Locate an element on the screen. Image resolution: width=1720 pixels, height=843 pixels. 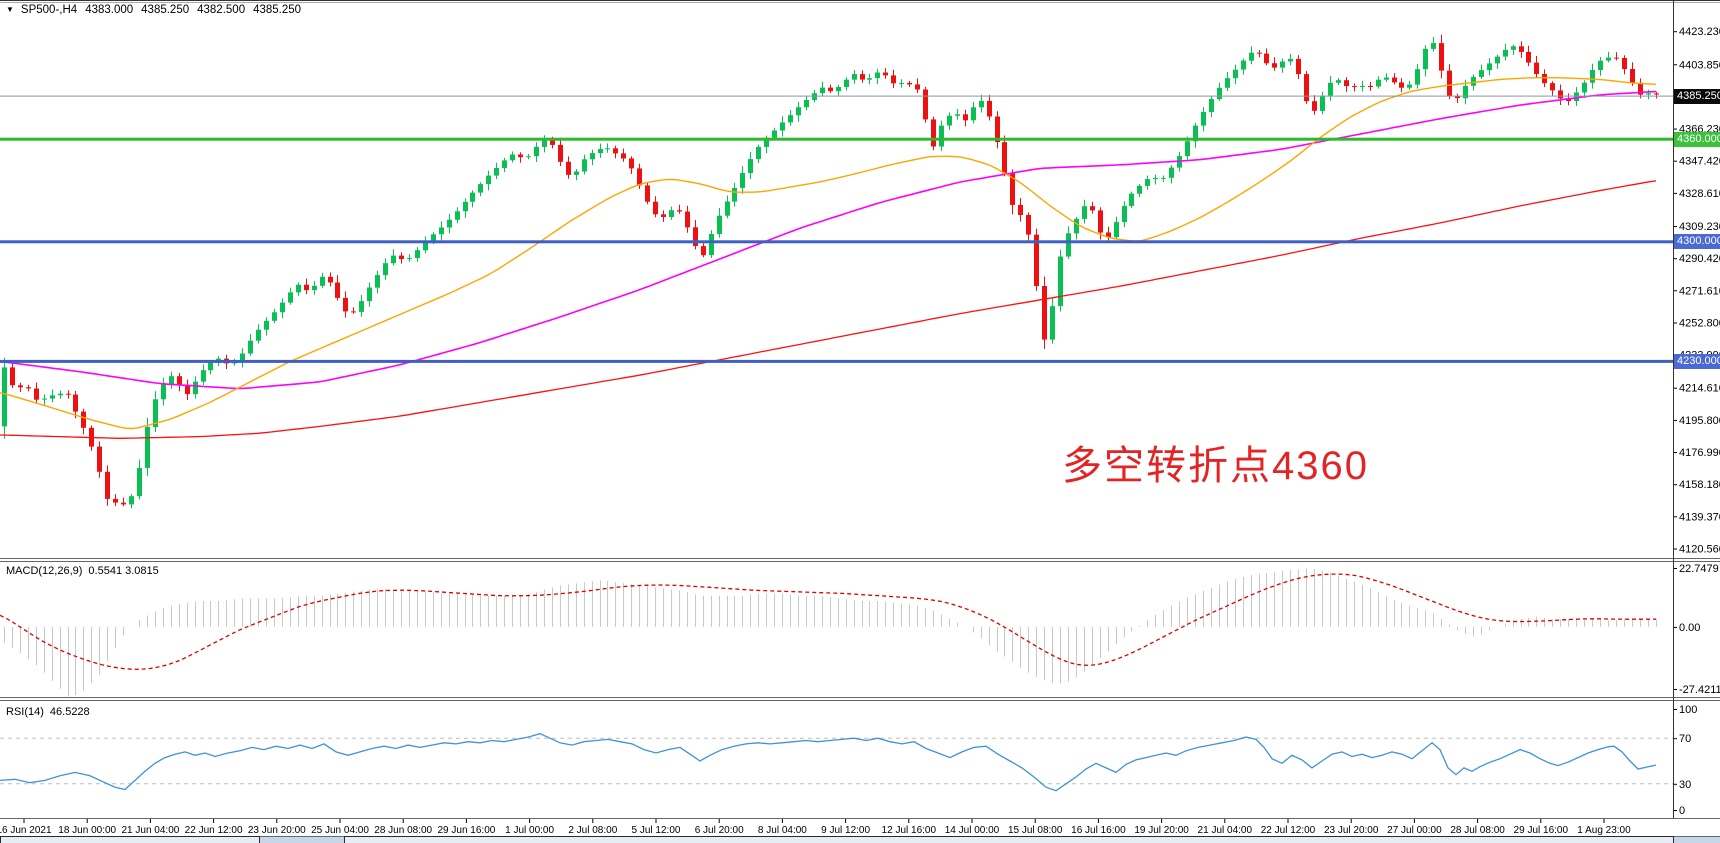
svg-text: 4139.370 is located at coordinates (1699, 517).